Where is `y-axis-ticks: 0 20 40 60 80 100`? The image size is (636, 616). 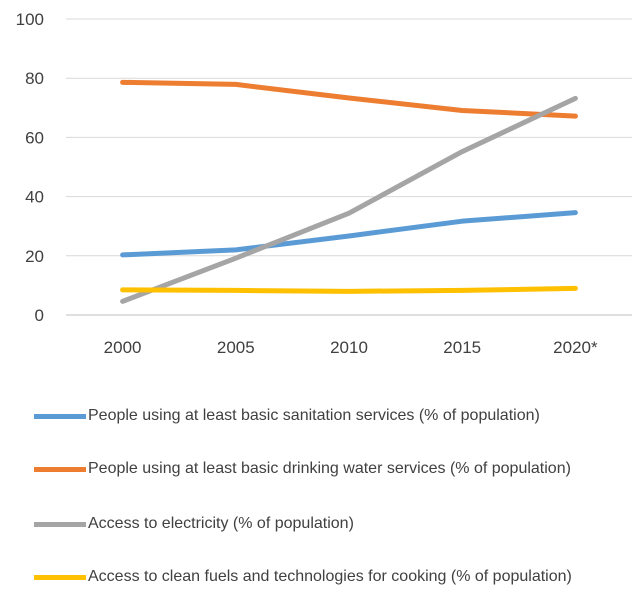
y-axis-ticks: 0 20 40 60 80 100 is located at coordinates (30, 167).